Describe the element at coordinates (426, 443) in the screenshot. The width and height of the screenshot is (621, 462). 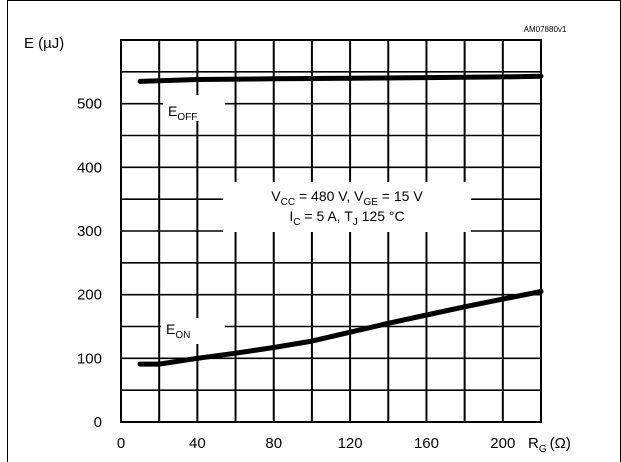
I see `x-tick-label: 160` at that location.